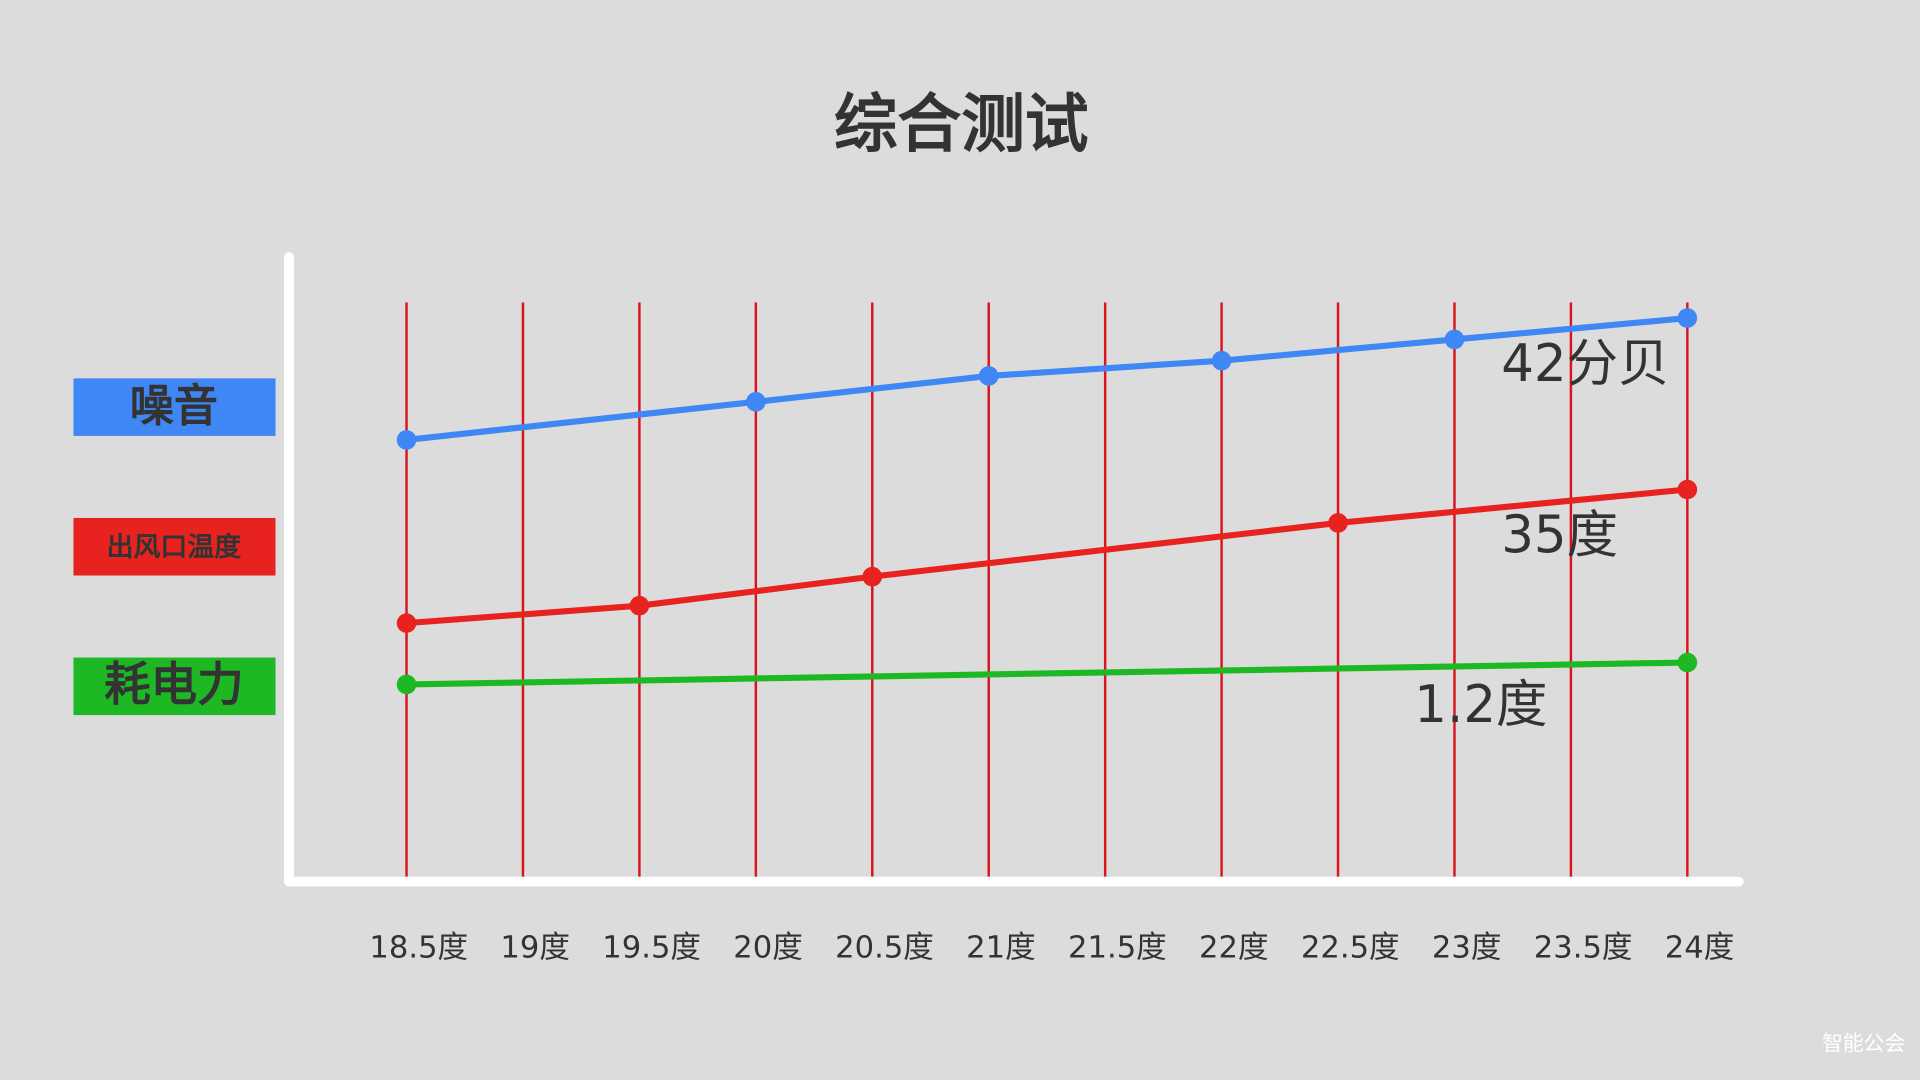 This screenshot has height=1080, width=1920. What do you see at coordinates (1001, 947) in the screenshot?
I see `x-tick-label: 21度` at bounding box center [1001, 947].